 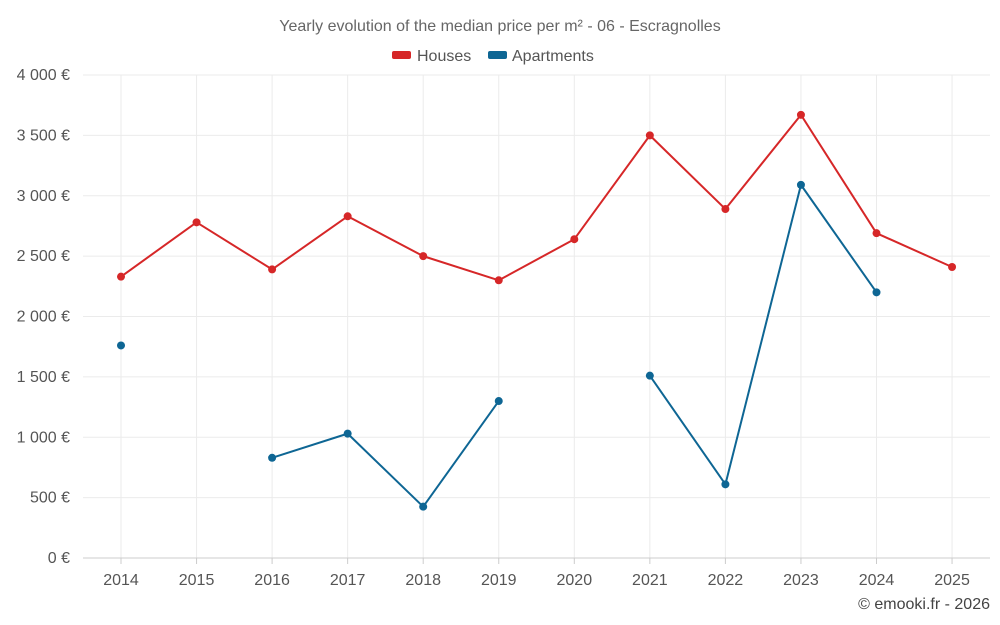 I want to click on data-point-apartments-2017: Apartments 2017: 1030 €, so click(x=347, y=433).